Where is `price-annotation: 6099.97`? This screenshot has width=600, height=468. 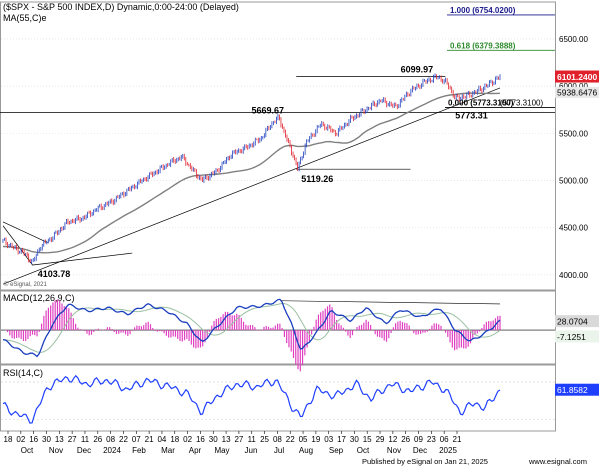 price-annotation: 6099.97 is located at coordinates (417, 70).